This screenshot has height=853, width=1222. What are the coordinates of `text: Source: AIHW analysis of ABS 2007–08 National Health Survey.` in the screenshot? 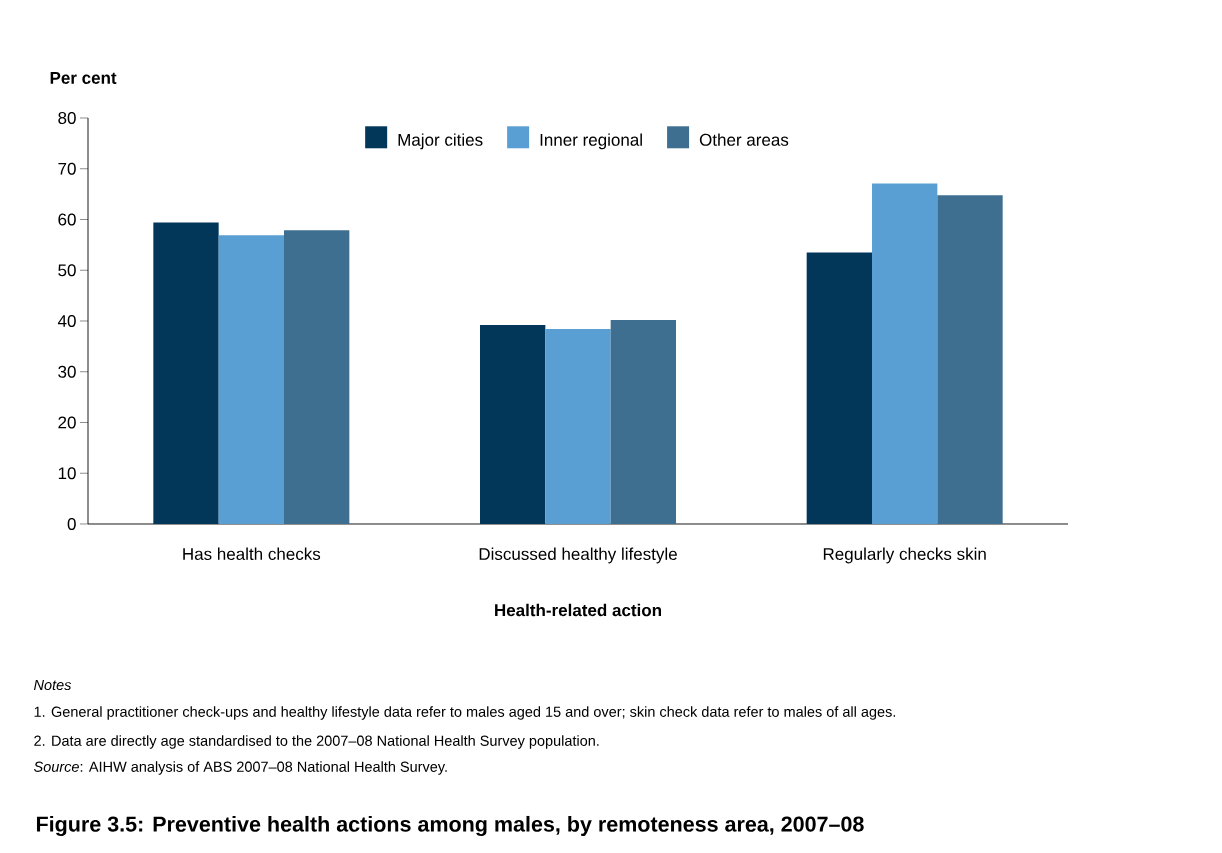 It's located at (240, 768).